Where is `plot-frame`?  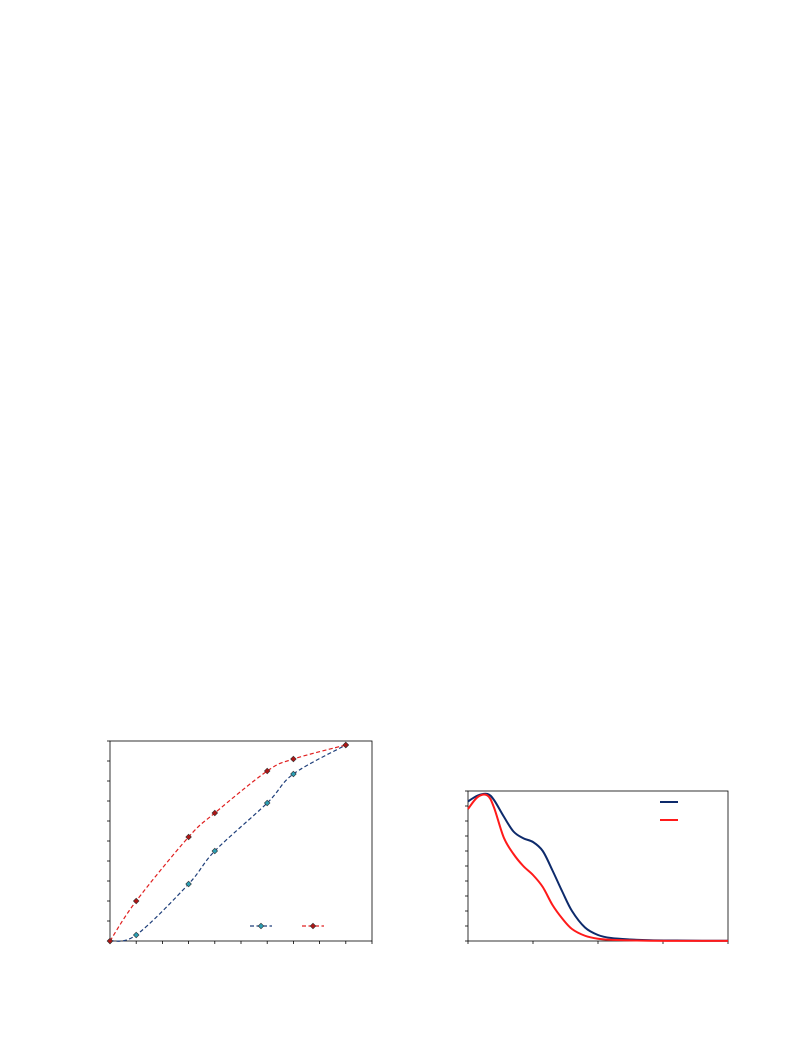 plot-frame is located at coordinates (598, 866).